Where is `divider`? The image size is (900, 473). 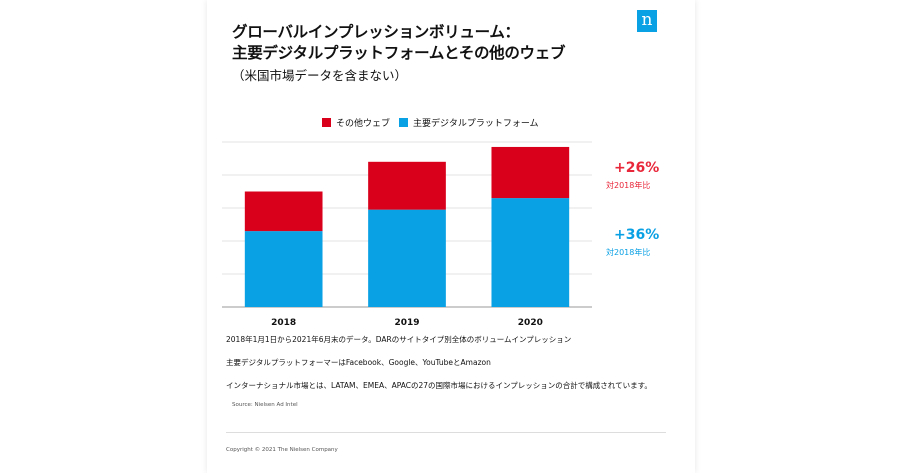
divider is located at coordinates (446, 432).